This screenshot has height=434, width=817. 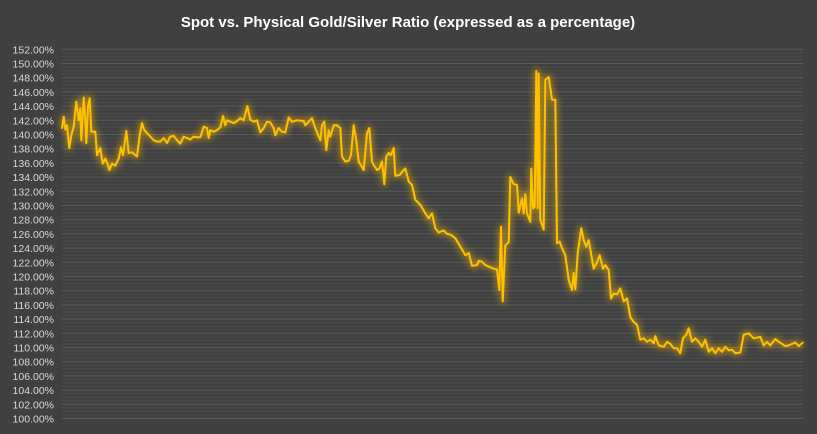 What do you see at coordinates (33, 164) in the screenshot?
I see `y-tick-label: 136.00%` at bounding box center [33, 164].